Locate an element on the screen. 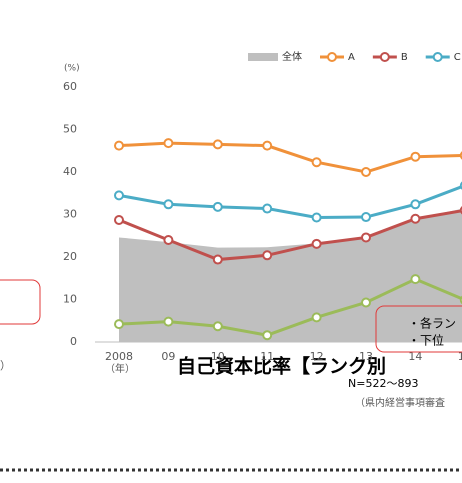 The width and height of the screenshot is (462, 483). legend-label: 全体 is located at coordinates (292, 56).